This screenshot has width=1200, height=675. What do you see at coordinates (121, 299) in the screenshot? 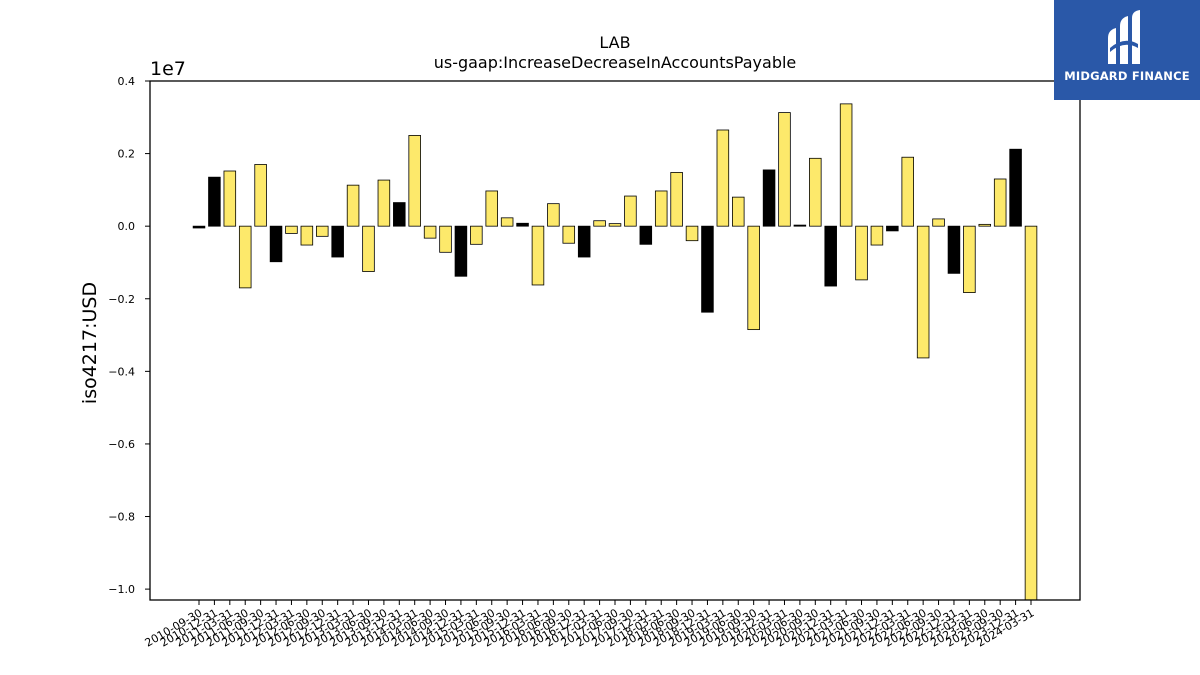
I see `y-tick-label: −0.2` at bounding box center [121, 299].